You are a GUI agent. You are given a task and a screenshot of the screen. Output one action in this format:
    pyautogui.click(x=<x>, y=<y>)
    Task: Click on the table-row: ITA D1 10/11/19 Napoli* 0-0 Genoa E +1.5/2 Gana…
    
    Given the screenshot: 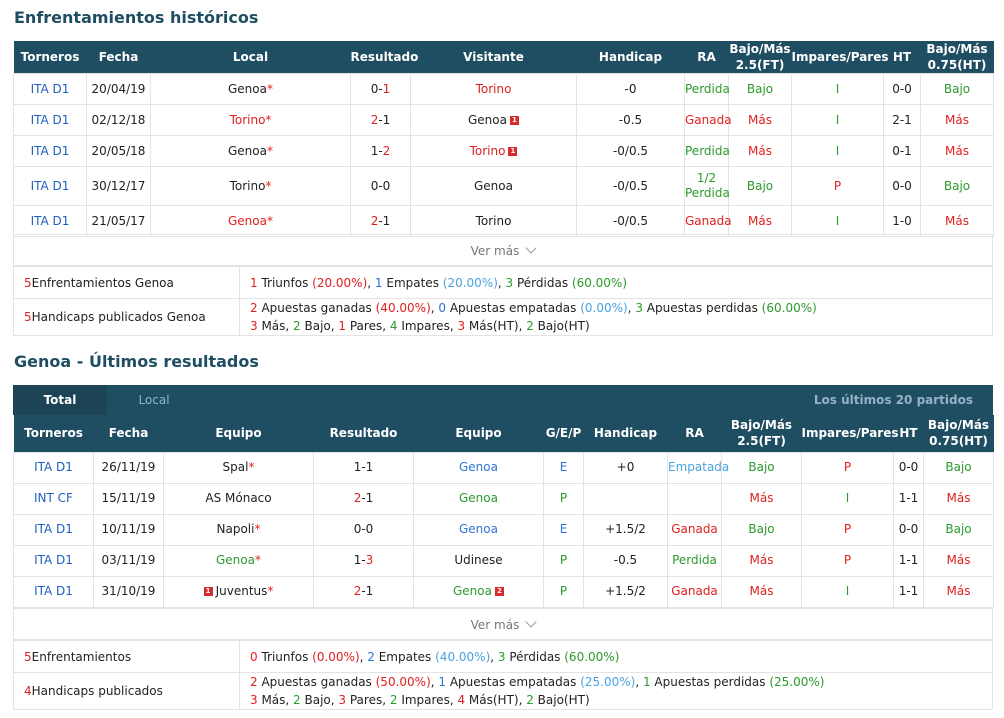 What is the action you would take?
    pyautogui.click(x=503, y=529)
    